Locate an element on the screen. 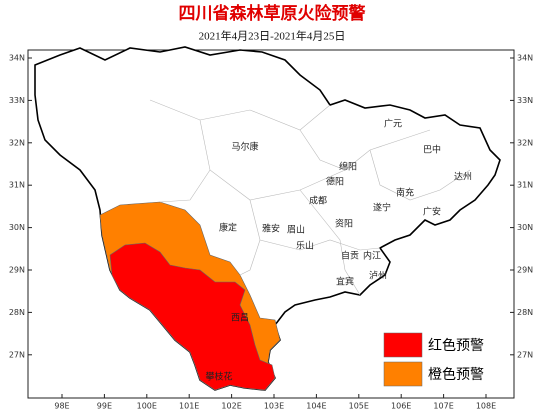 The image size is (544, 420). city-label: 雅安 is located at coordinates (271, 229).